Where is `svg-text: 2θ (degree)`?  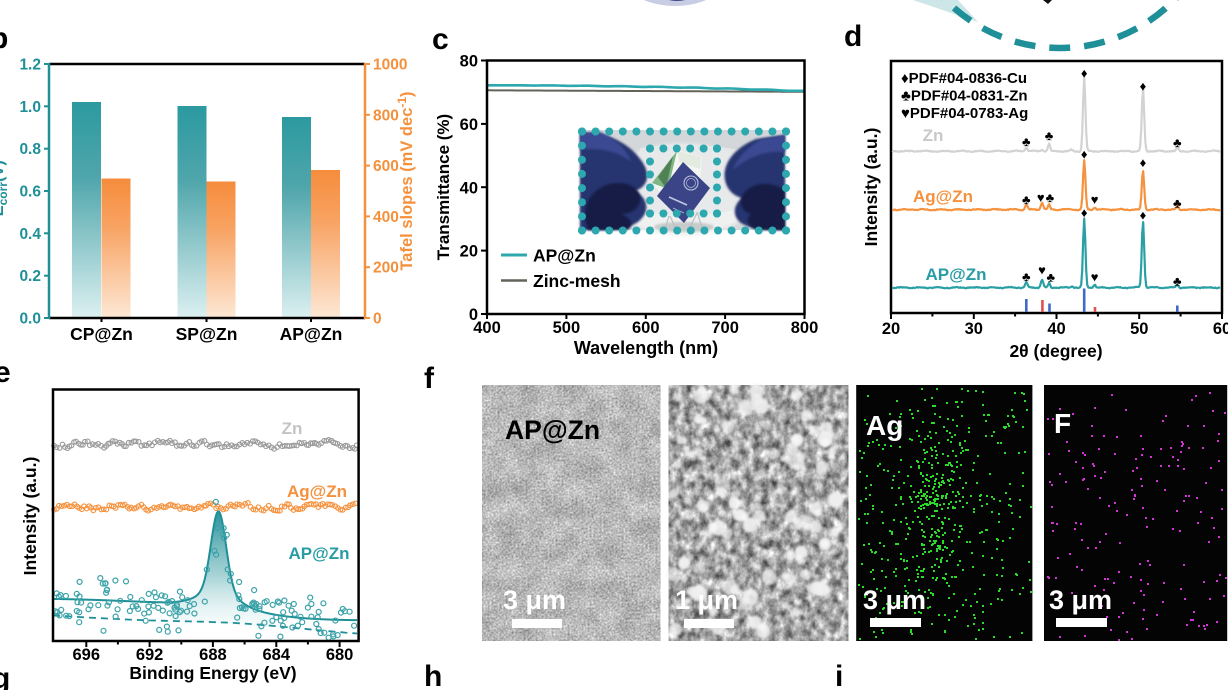 svg-text: 2θ (degree) is located at coordinates (1055, 351).